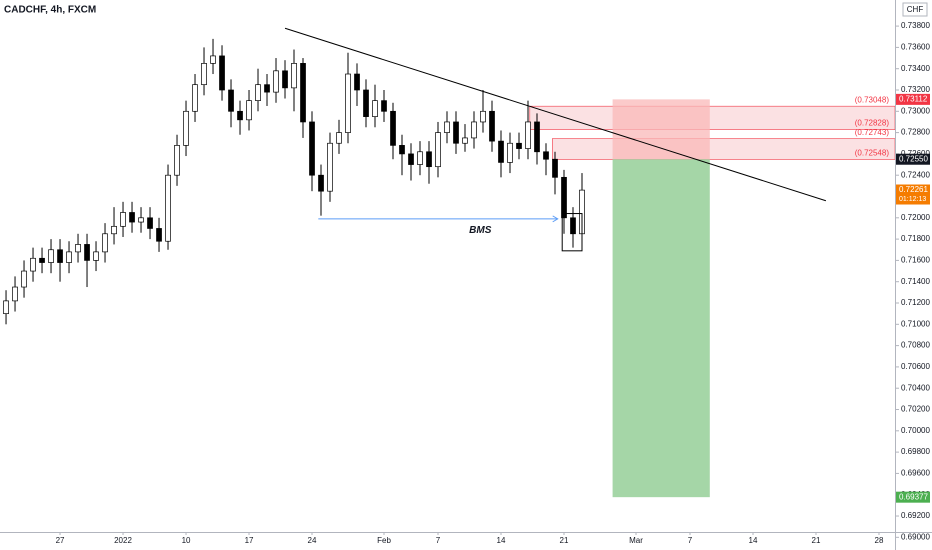 The width and height of the screenshot is (932, 550). What do you see at coordinates (915, 47) in the screenshot?
I see `y-tick-label: 0.73600` at bounding box center [915, 47].